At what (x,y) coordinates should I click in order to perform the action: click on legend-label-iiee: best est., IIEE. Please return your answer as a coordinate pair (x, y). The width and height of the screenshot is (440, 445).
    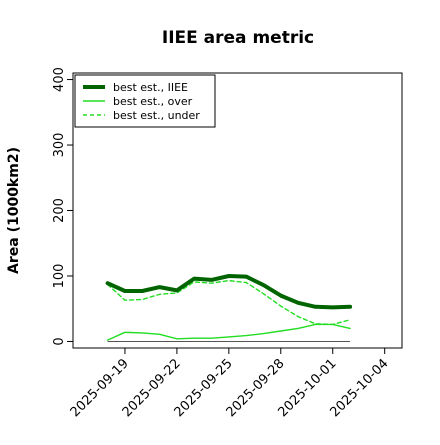
    Looking at the image, I should click on (150, 87).